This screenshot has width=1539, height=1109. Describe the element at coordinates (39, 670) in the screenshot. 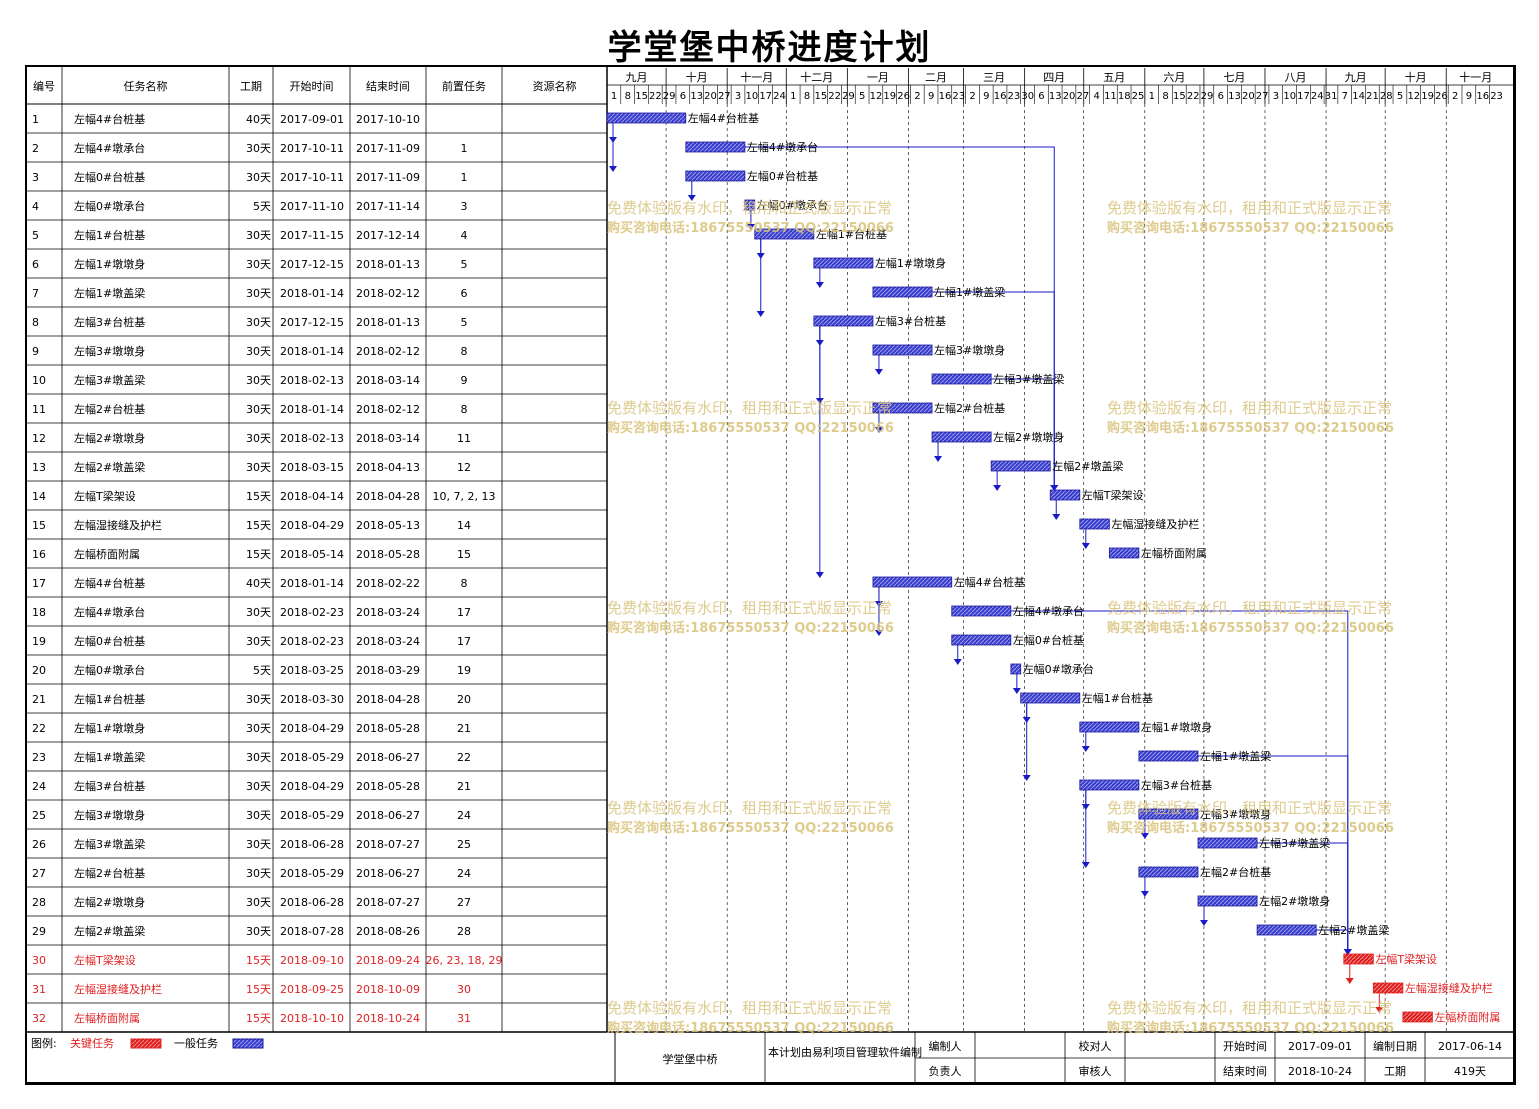

I see `row-id: 20` at that location.